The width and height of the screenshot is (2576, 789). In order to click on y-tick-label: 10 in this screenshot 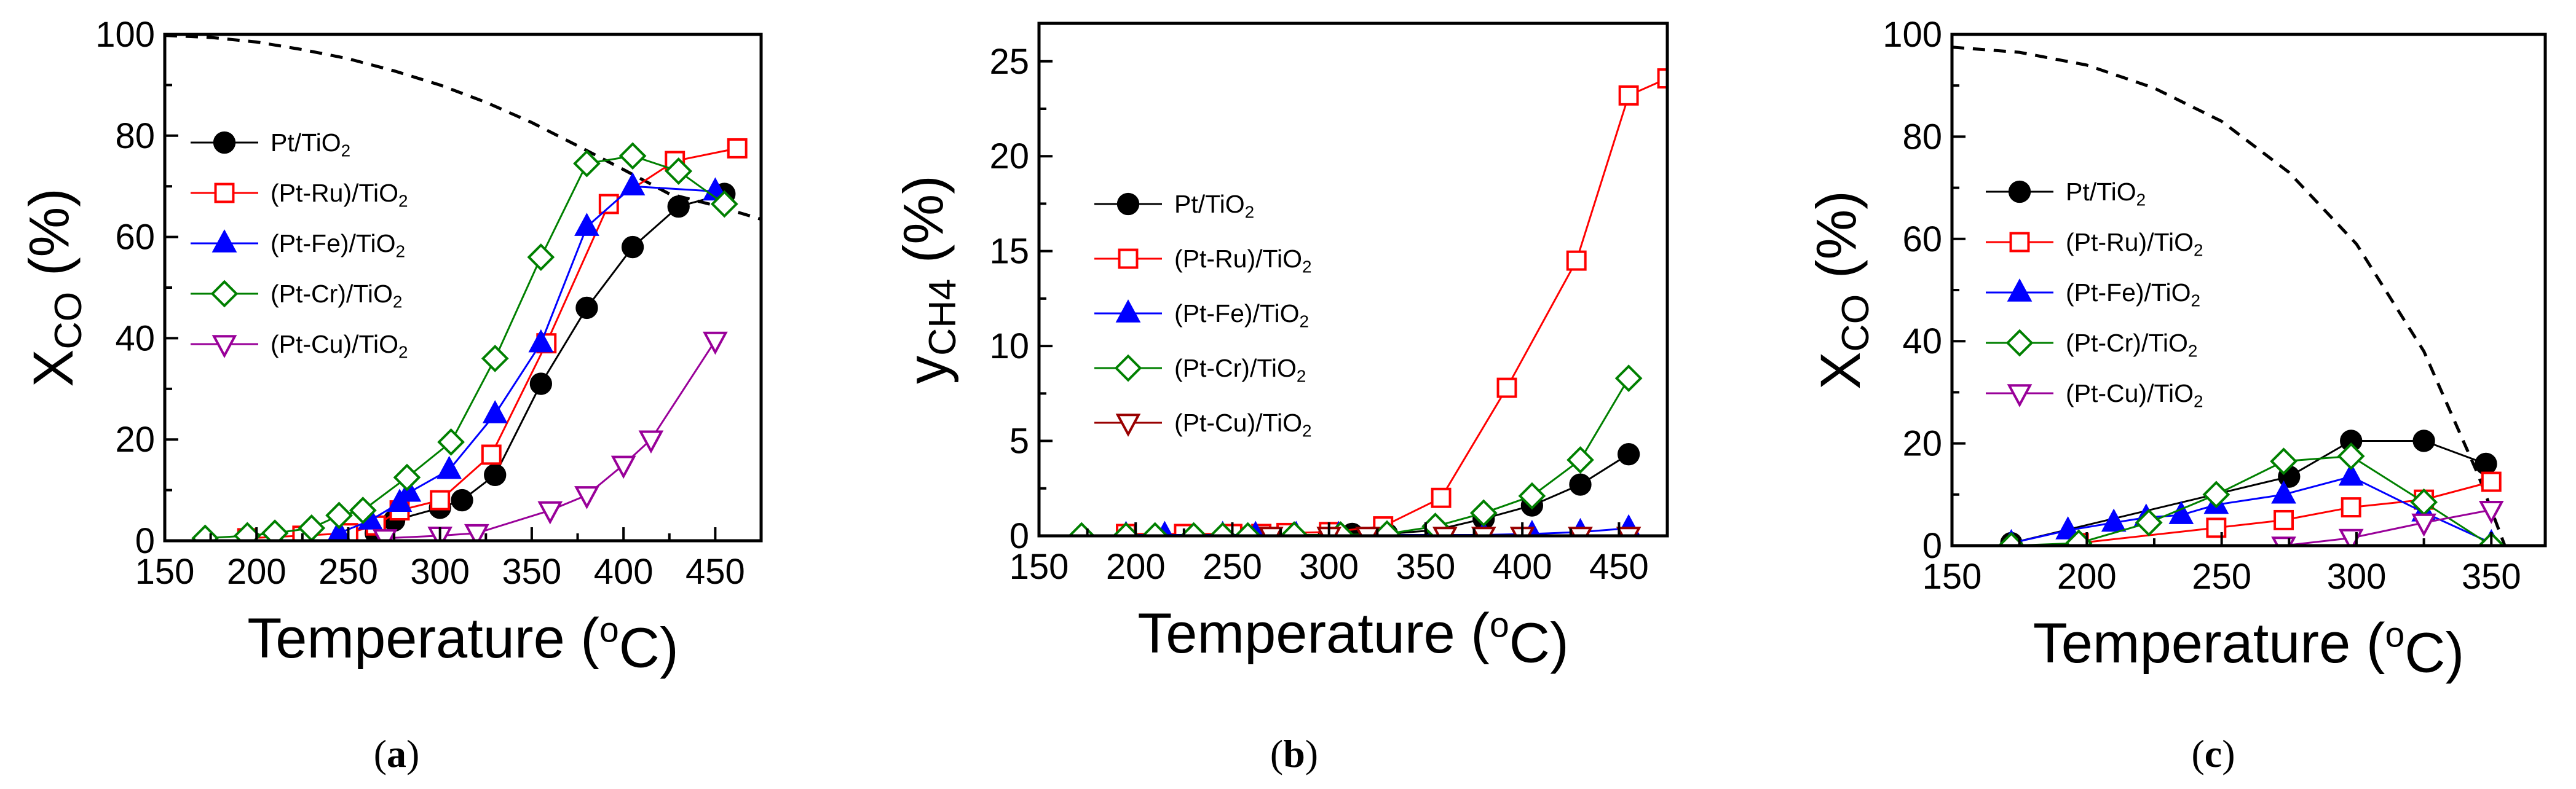, I will do `click(1009, 346)`.